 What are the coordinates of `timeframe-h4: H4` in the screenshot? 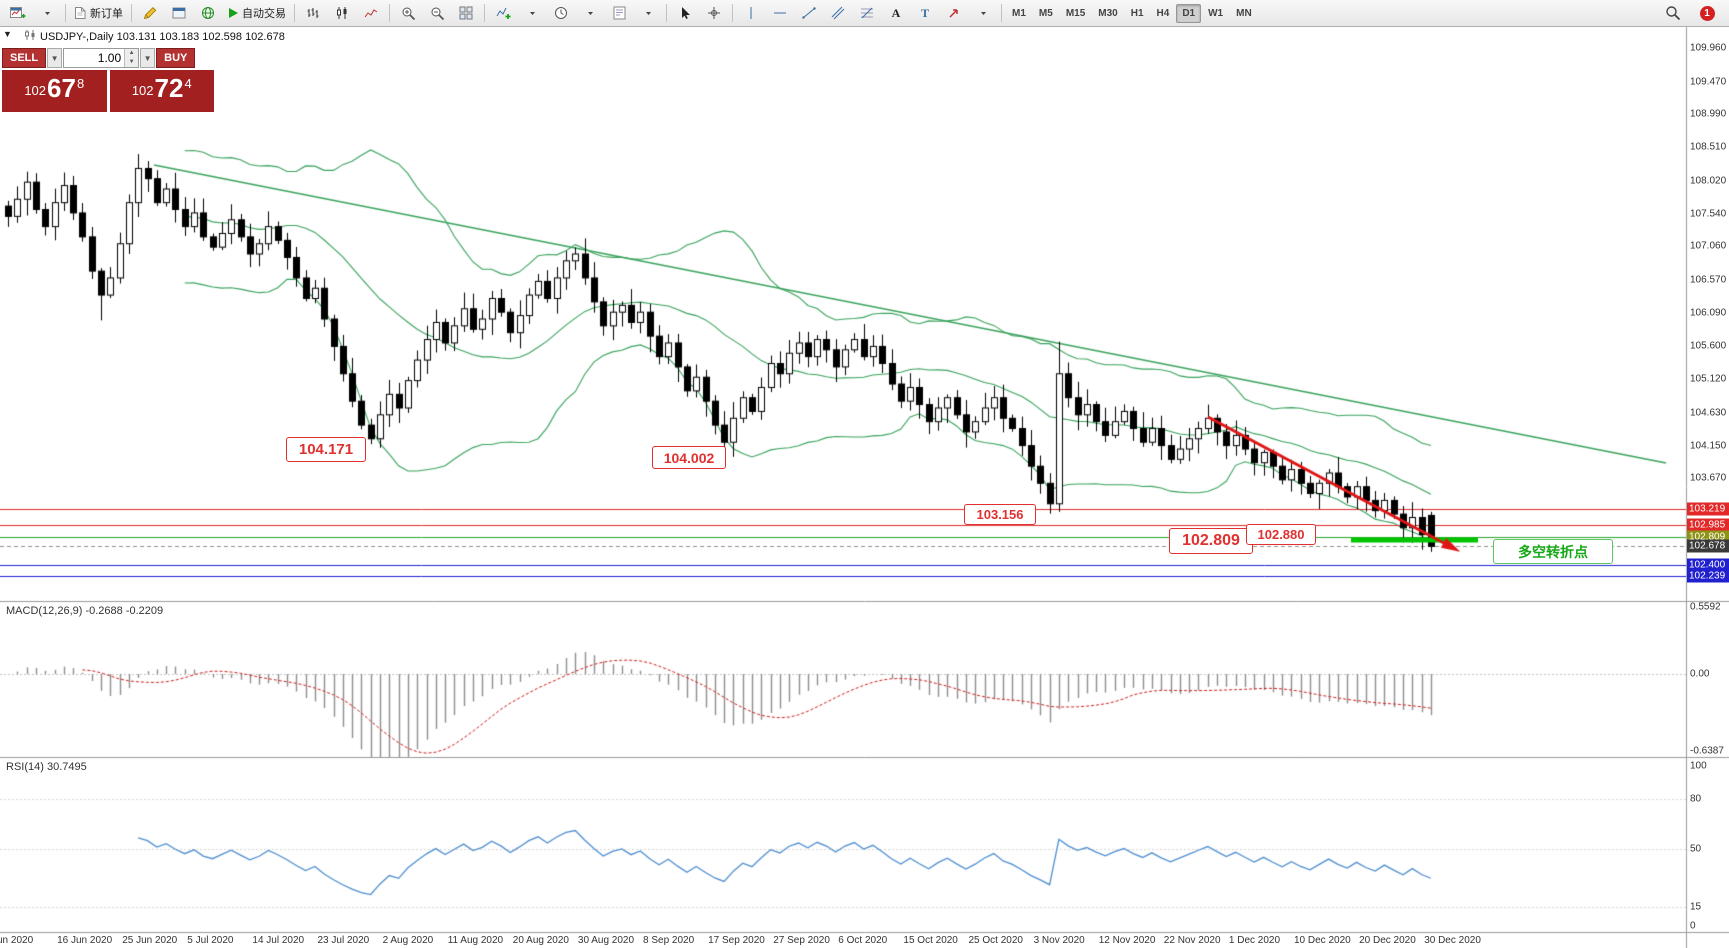 It's located at (1163, 13).